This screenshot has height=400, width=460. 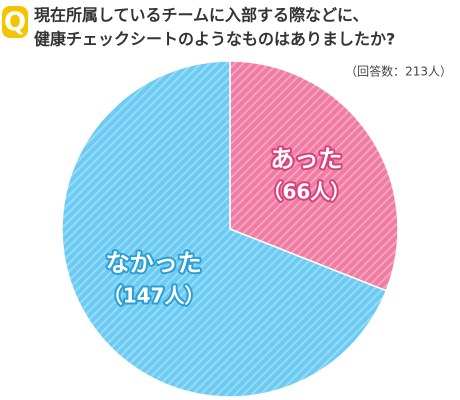 I want to click on value-label: （66人）, so click(x=306, y=192).